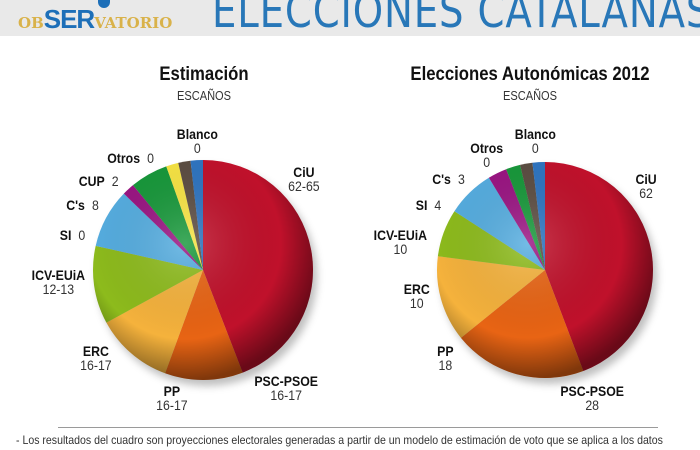  What do you see at coordinates (358, 427) in the screenshot?
I see `footnote-divider` at bounding box center [358, 427].